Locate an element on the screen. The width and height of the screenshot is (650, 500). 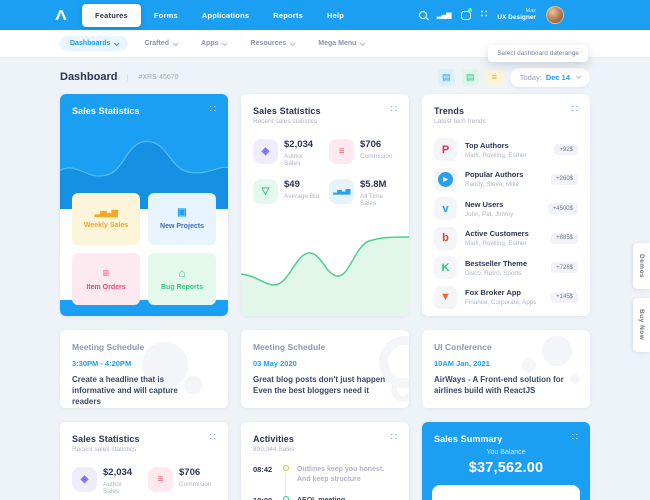
trend-top-authors: P Top Authors Mark, Rowling, Esther +92$ is located at coordinates (506, 150).